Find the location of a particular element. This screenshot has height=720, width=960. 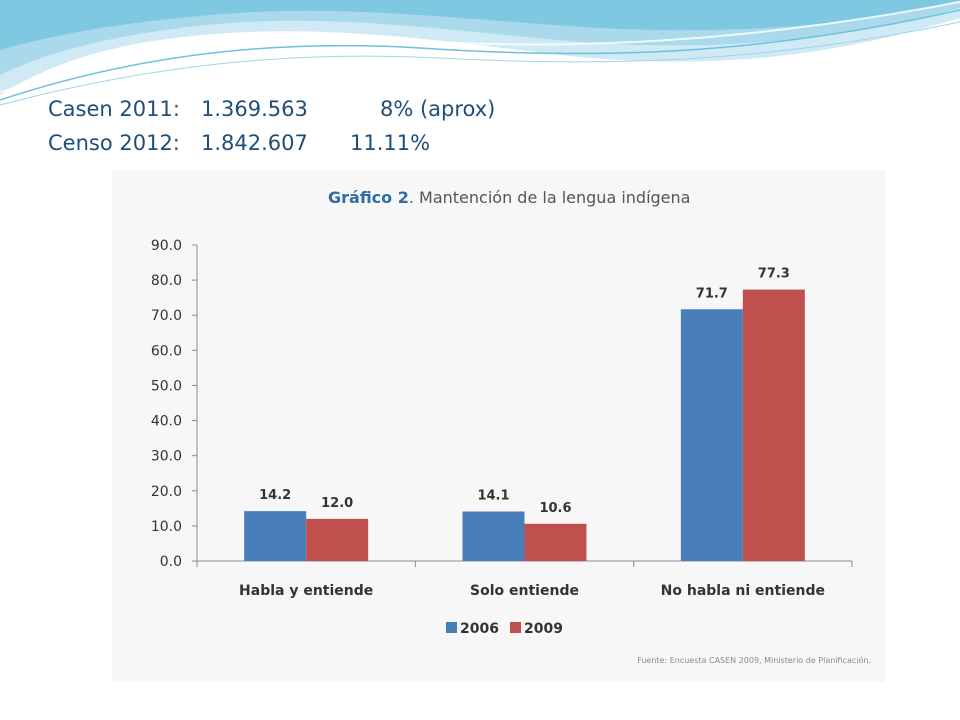

legend-label: 2009 is located at coordinates (543, 629).